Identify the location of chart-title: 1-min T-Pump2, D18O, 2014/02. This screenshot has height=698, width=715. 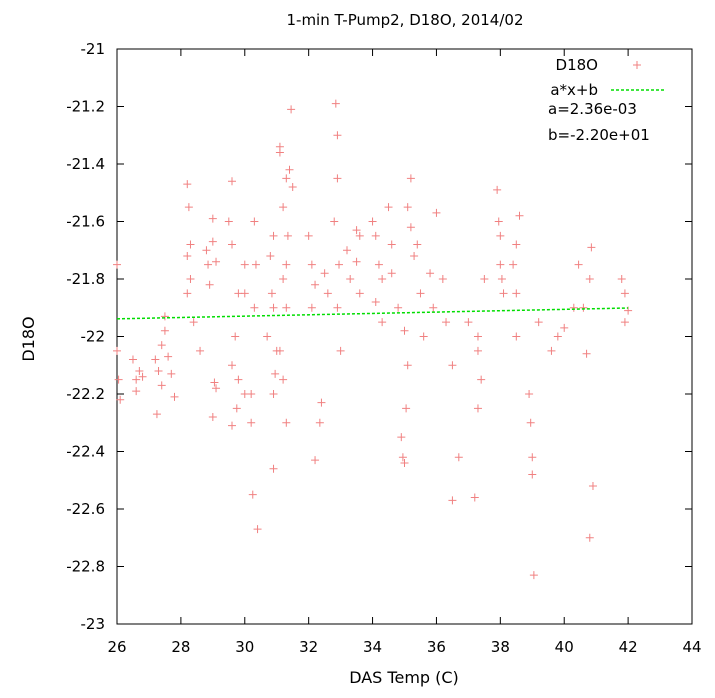
(404, 20).